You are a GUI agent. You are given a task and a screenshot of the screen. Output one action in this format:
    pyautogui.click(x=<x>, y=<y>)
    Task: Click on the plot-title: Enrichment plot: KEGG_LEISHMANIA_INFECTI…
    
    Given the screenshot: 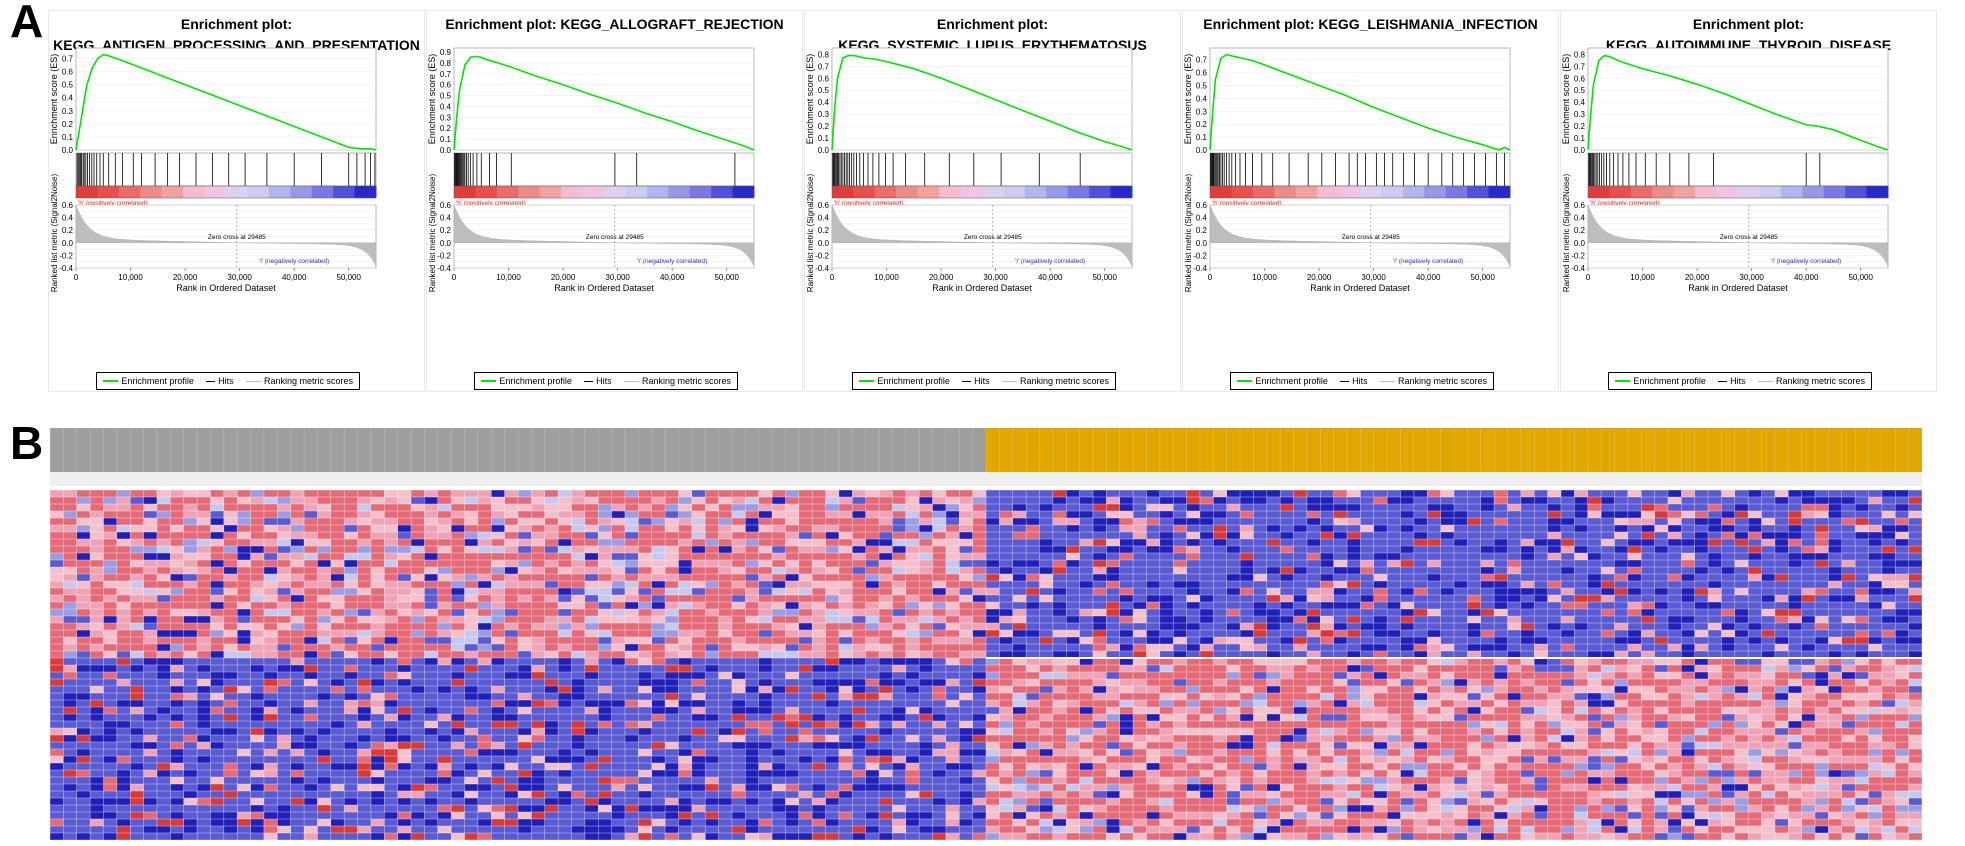 What is the action you would take?
    pyautogui.click(x=1370, y=24)
    